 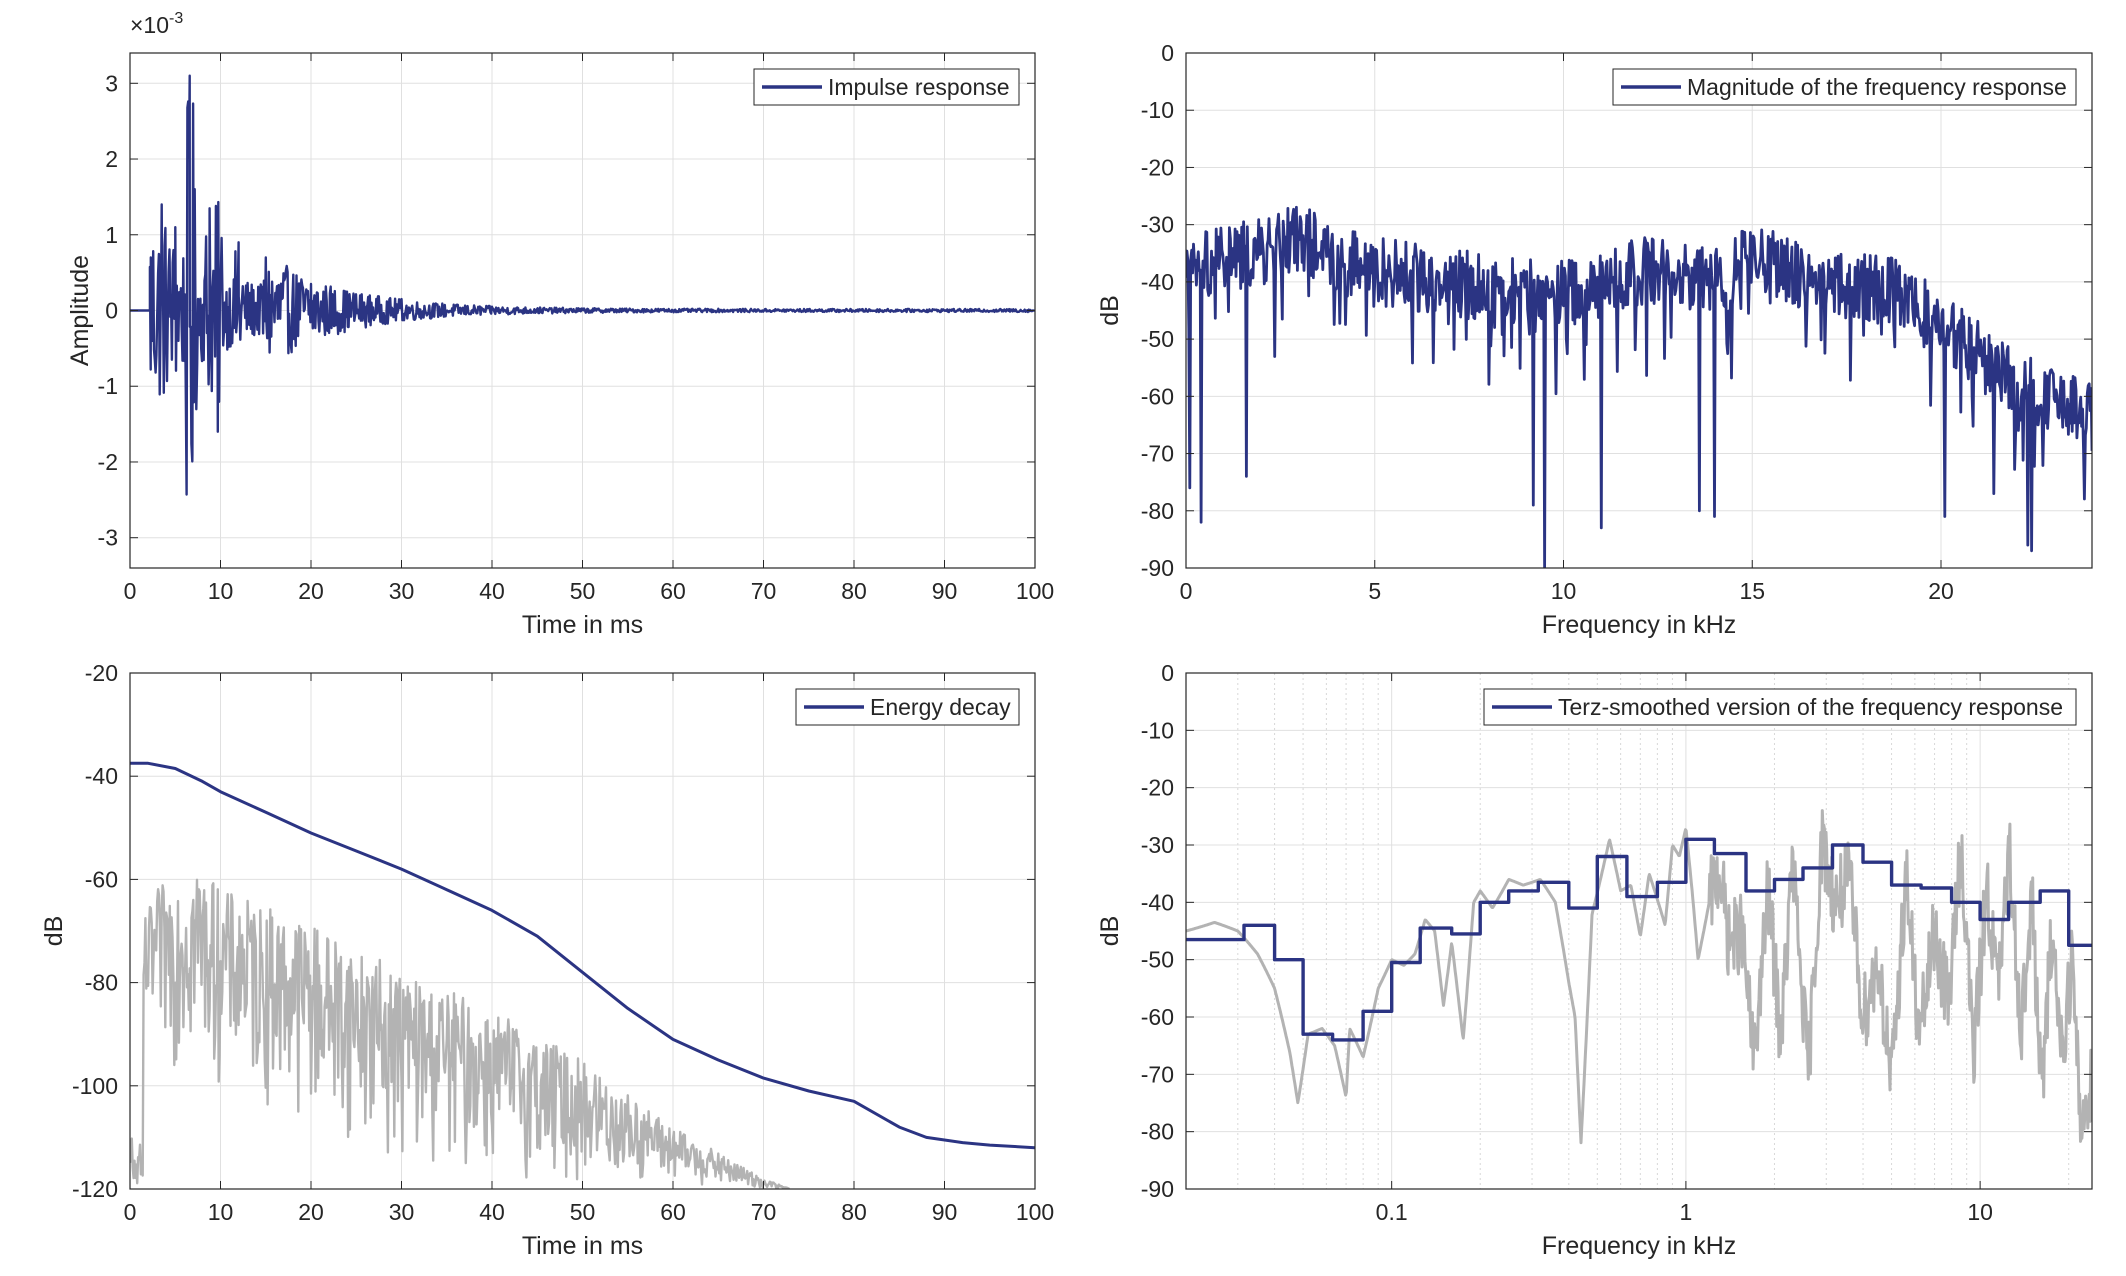 I want to click on y-tick-label: -30, so click(x=1157, y=225).